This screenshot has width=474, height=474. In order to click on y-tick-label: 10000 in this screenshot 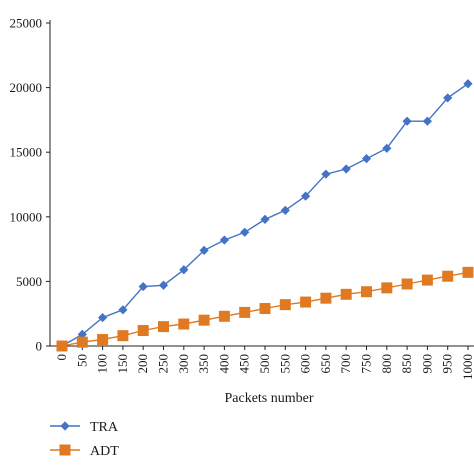, I will do `click(26, 216)`.